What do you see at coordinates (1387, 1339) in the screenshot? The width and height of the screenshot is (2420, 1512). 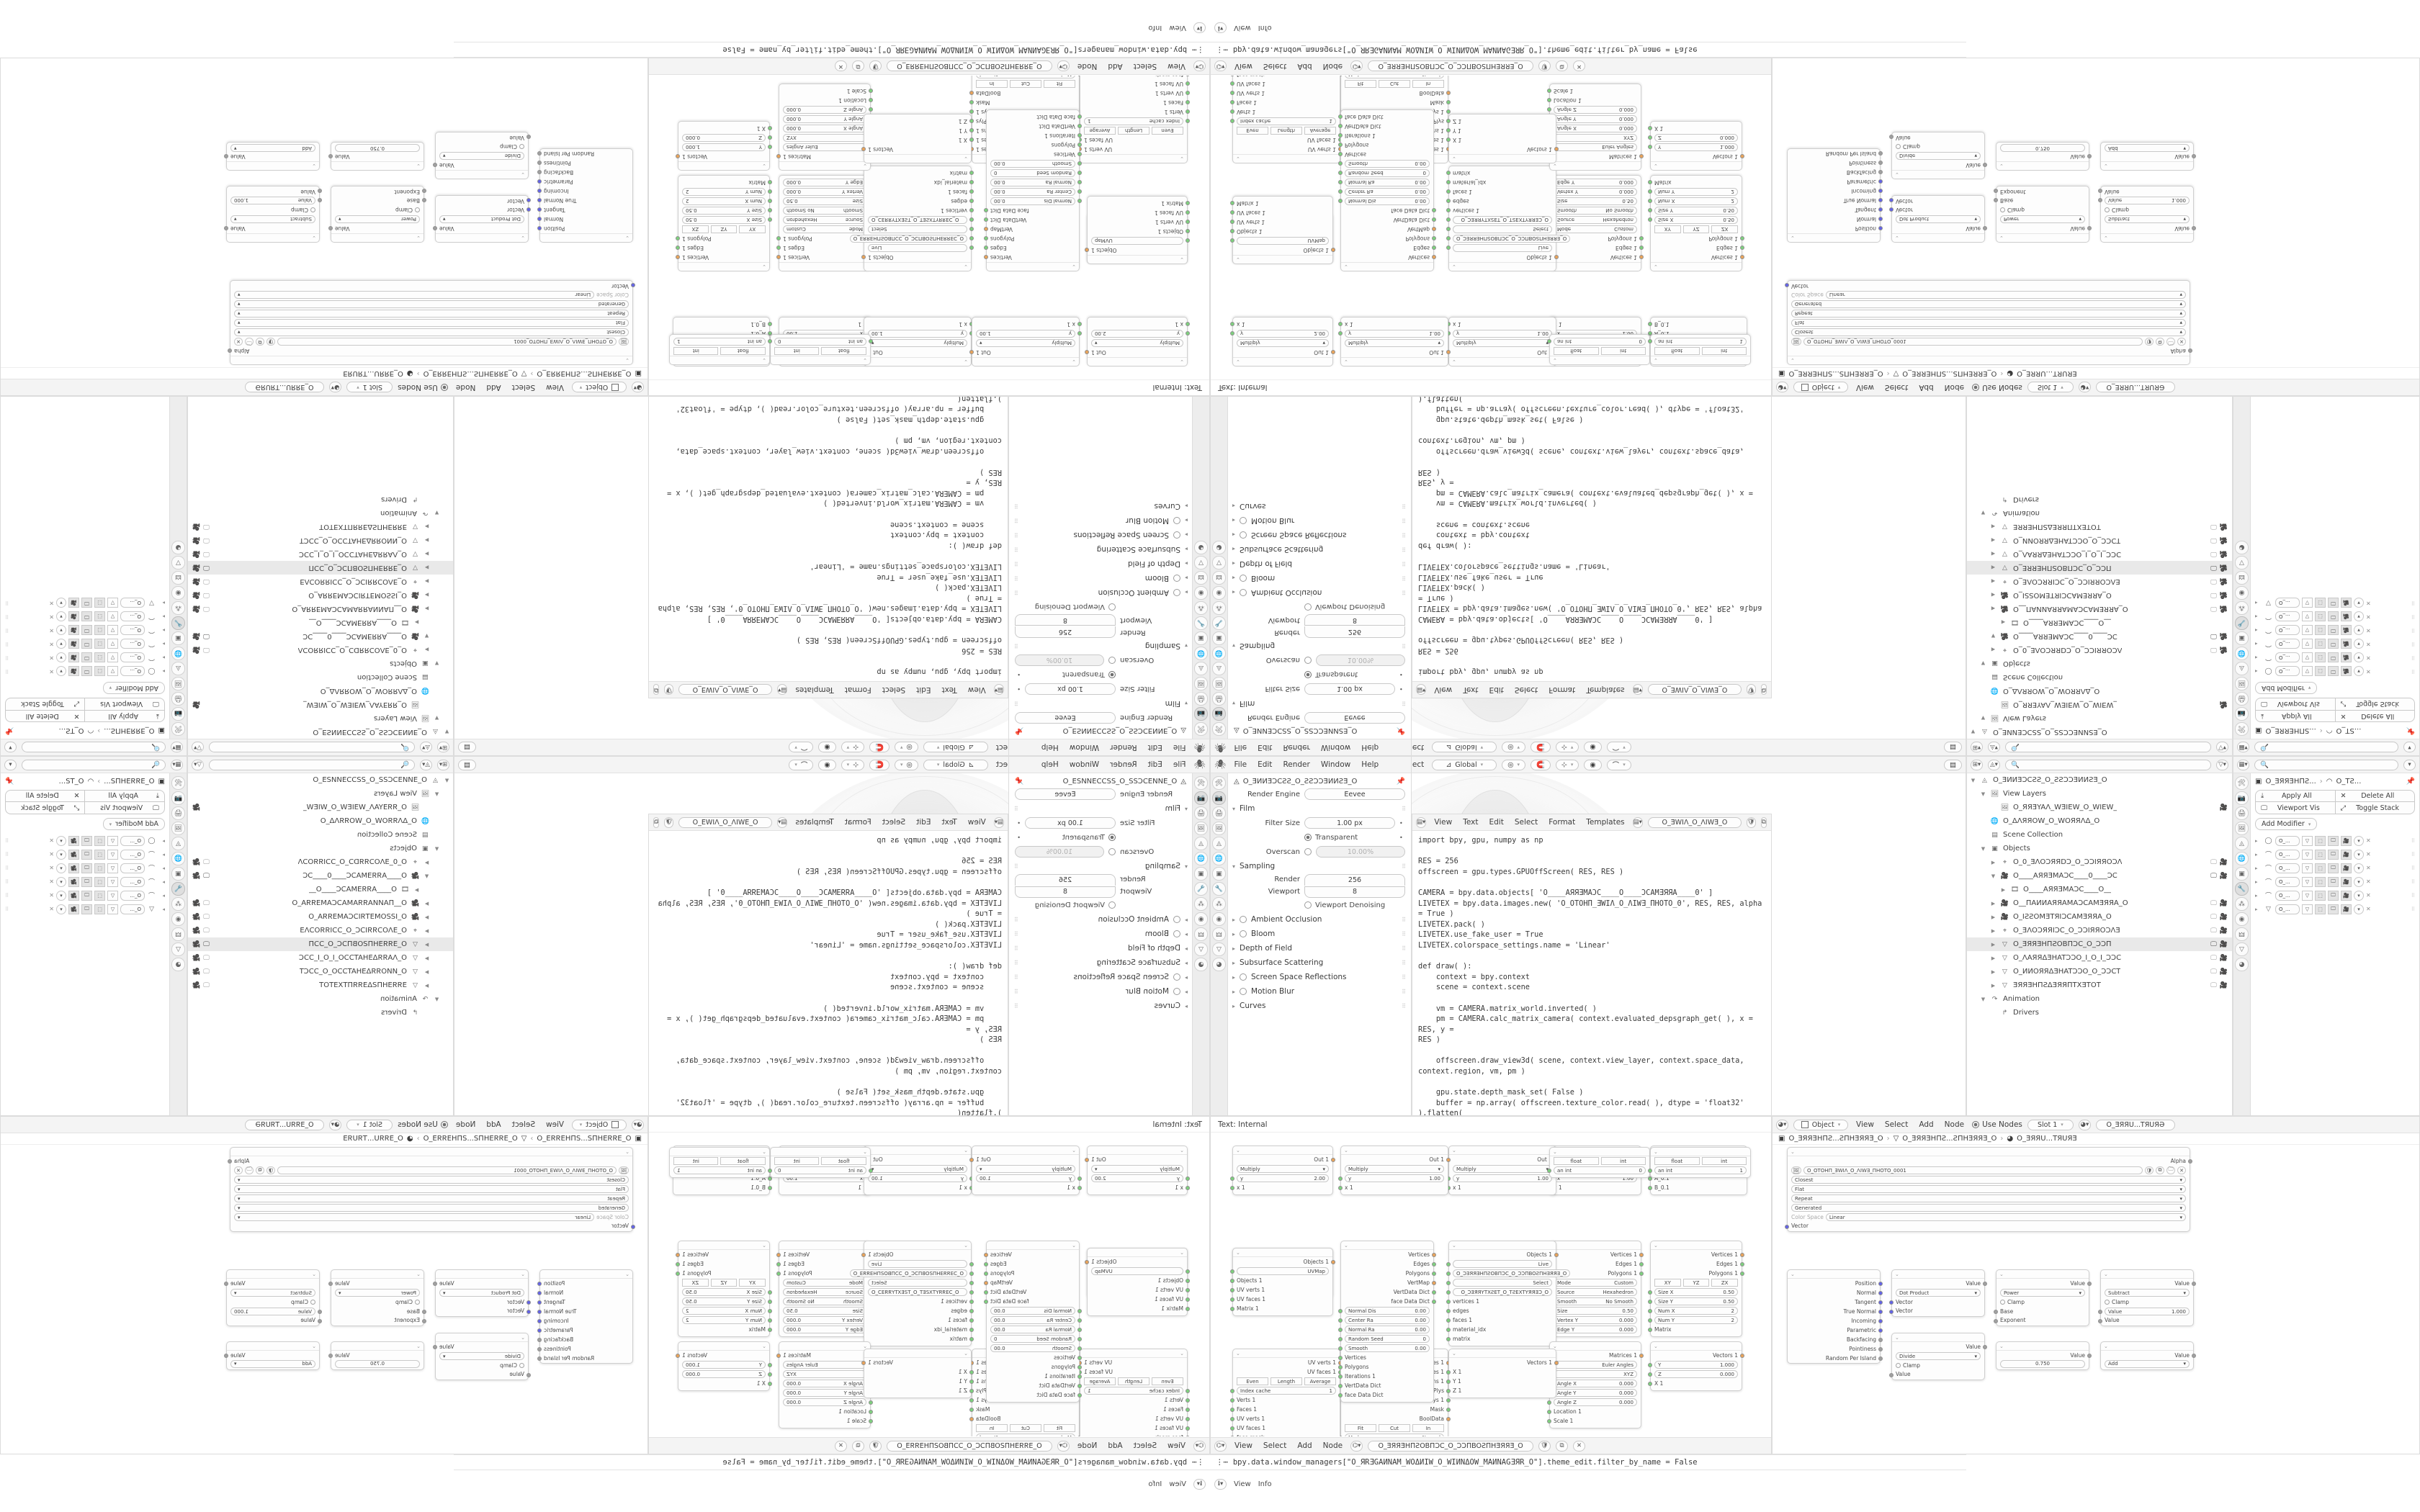 I see `node-field: Random Seed 0` at bounding box center [1387, 1339].